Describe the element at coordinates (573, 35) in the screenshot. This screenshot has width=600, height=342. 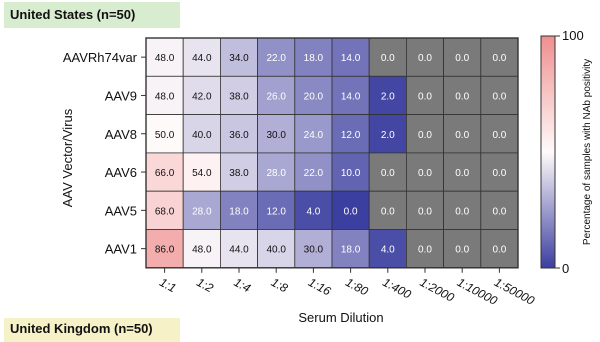
I see `colorbar-tick-max: 100` at that location.